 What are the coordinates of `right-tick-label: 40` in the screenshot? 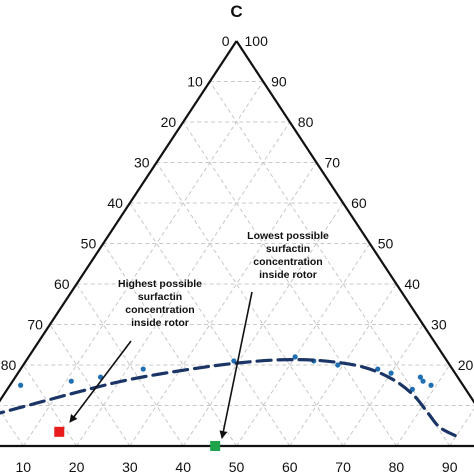 It's located at (412, 284).